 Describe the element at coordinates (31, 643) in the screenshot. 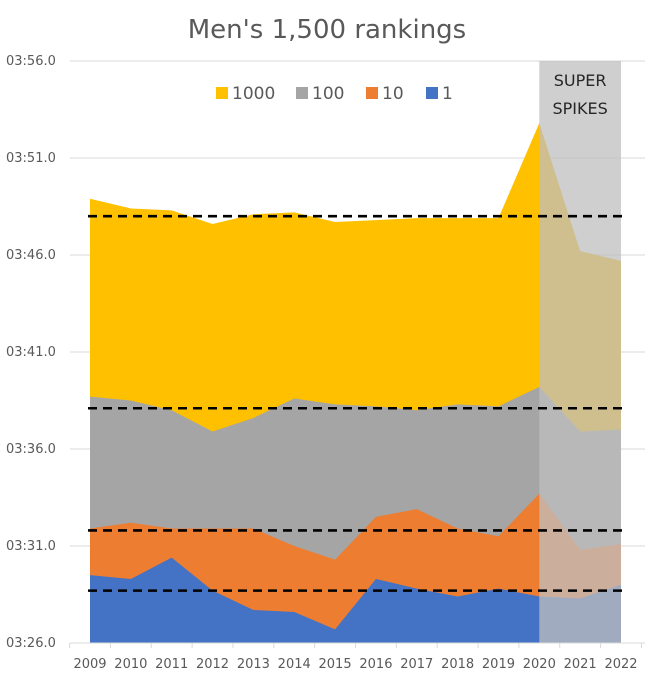

I see `y-tick-label: 03:26.0` at that location.